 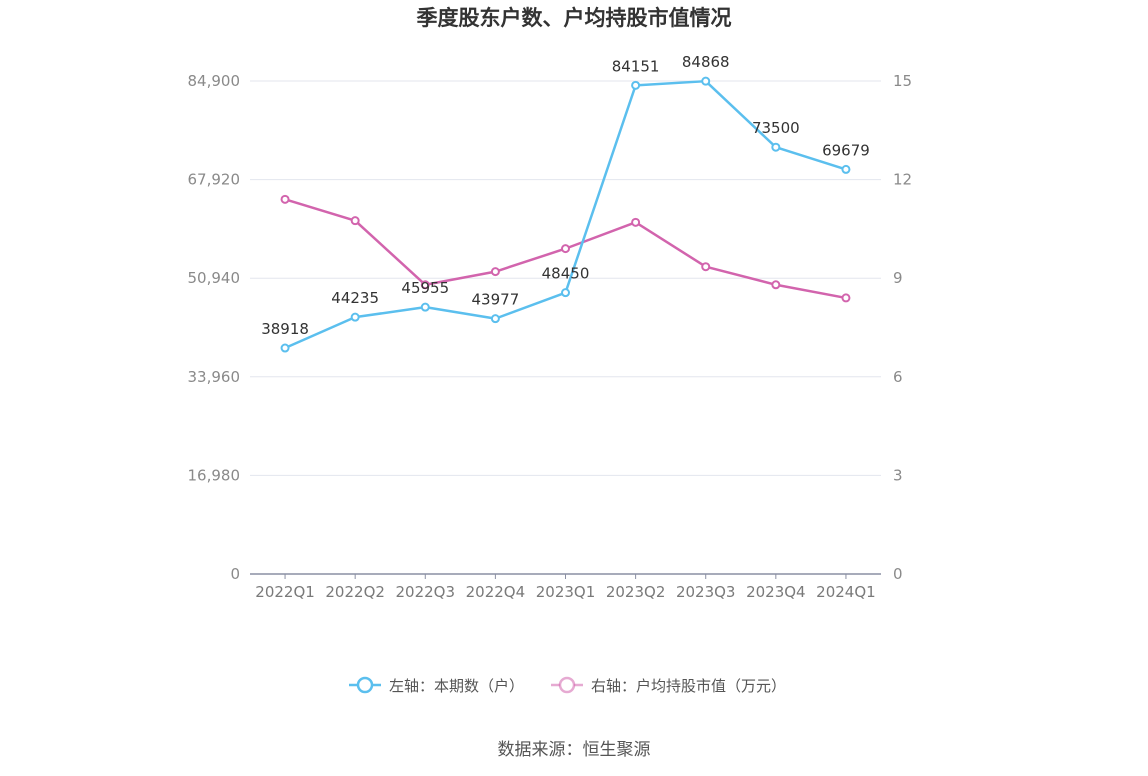 What do you see at coordinates (902, 81) in the screenshot?
I see `right-tick-label: 15` at bounding box center [902, 81].